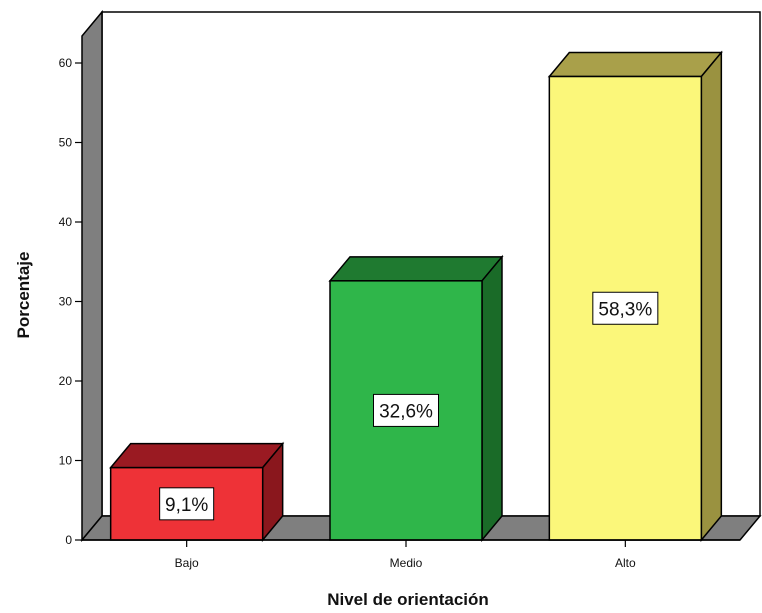 This screenshot has height=613, width=762. I want to click on y-axis: 0 10 20 30 40 50 60, so click(70, 301).